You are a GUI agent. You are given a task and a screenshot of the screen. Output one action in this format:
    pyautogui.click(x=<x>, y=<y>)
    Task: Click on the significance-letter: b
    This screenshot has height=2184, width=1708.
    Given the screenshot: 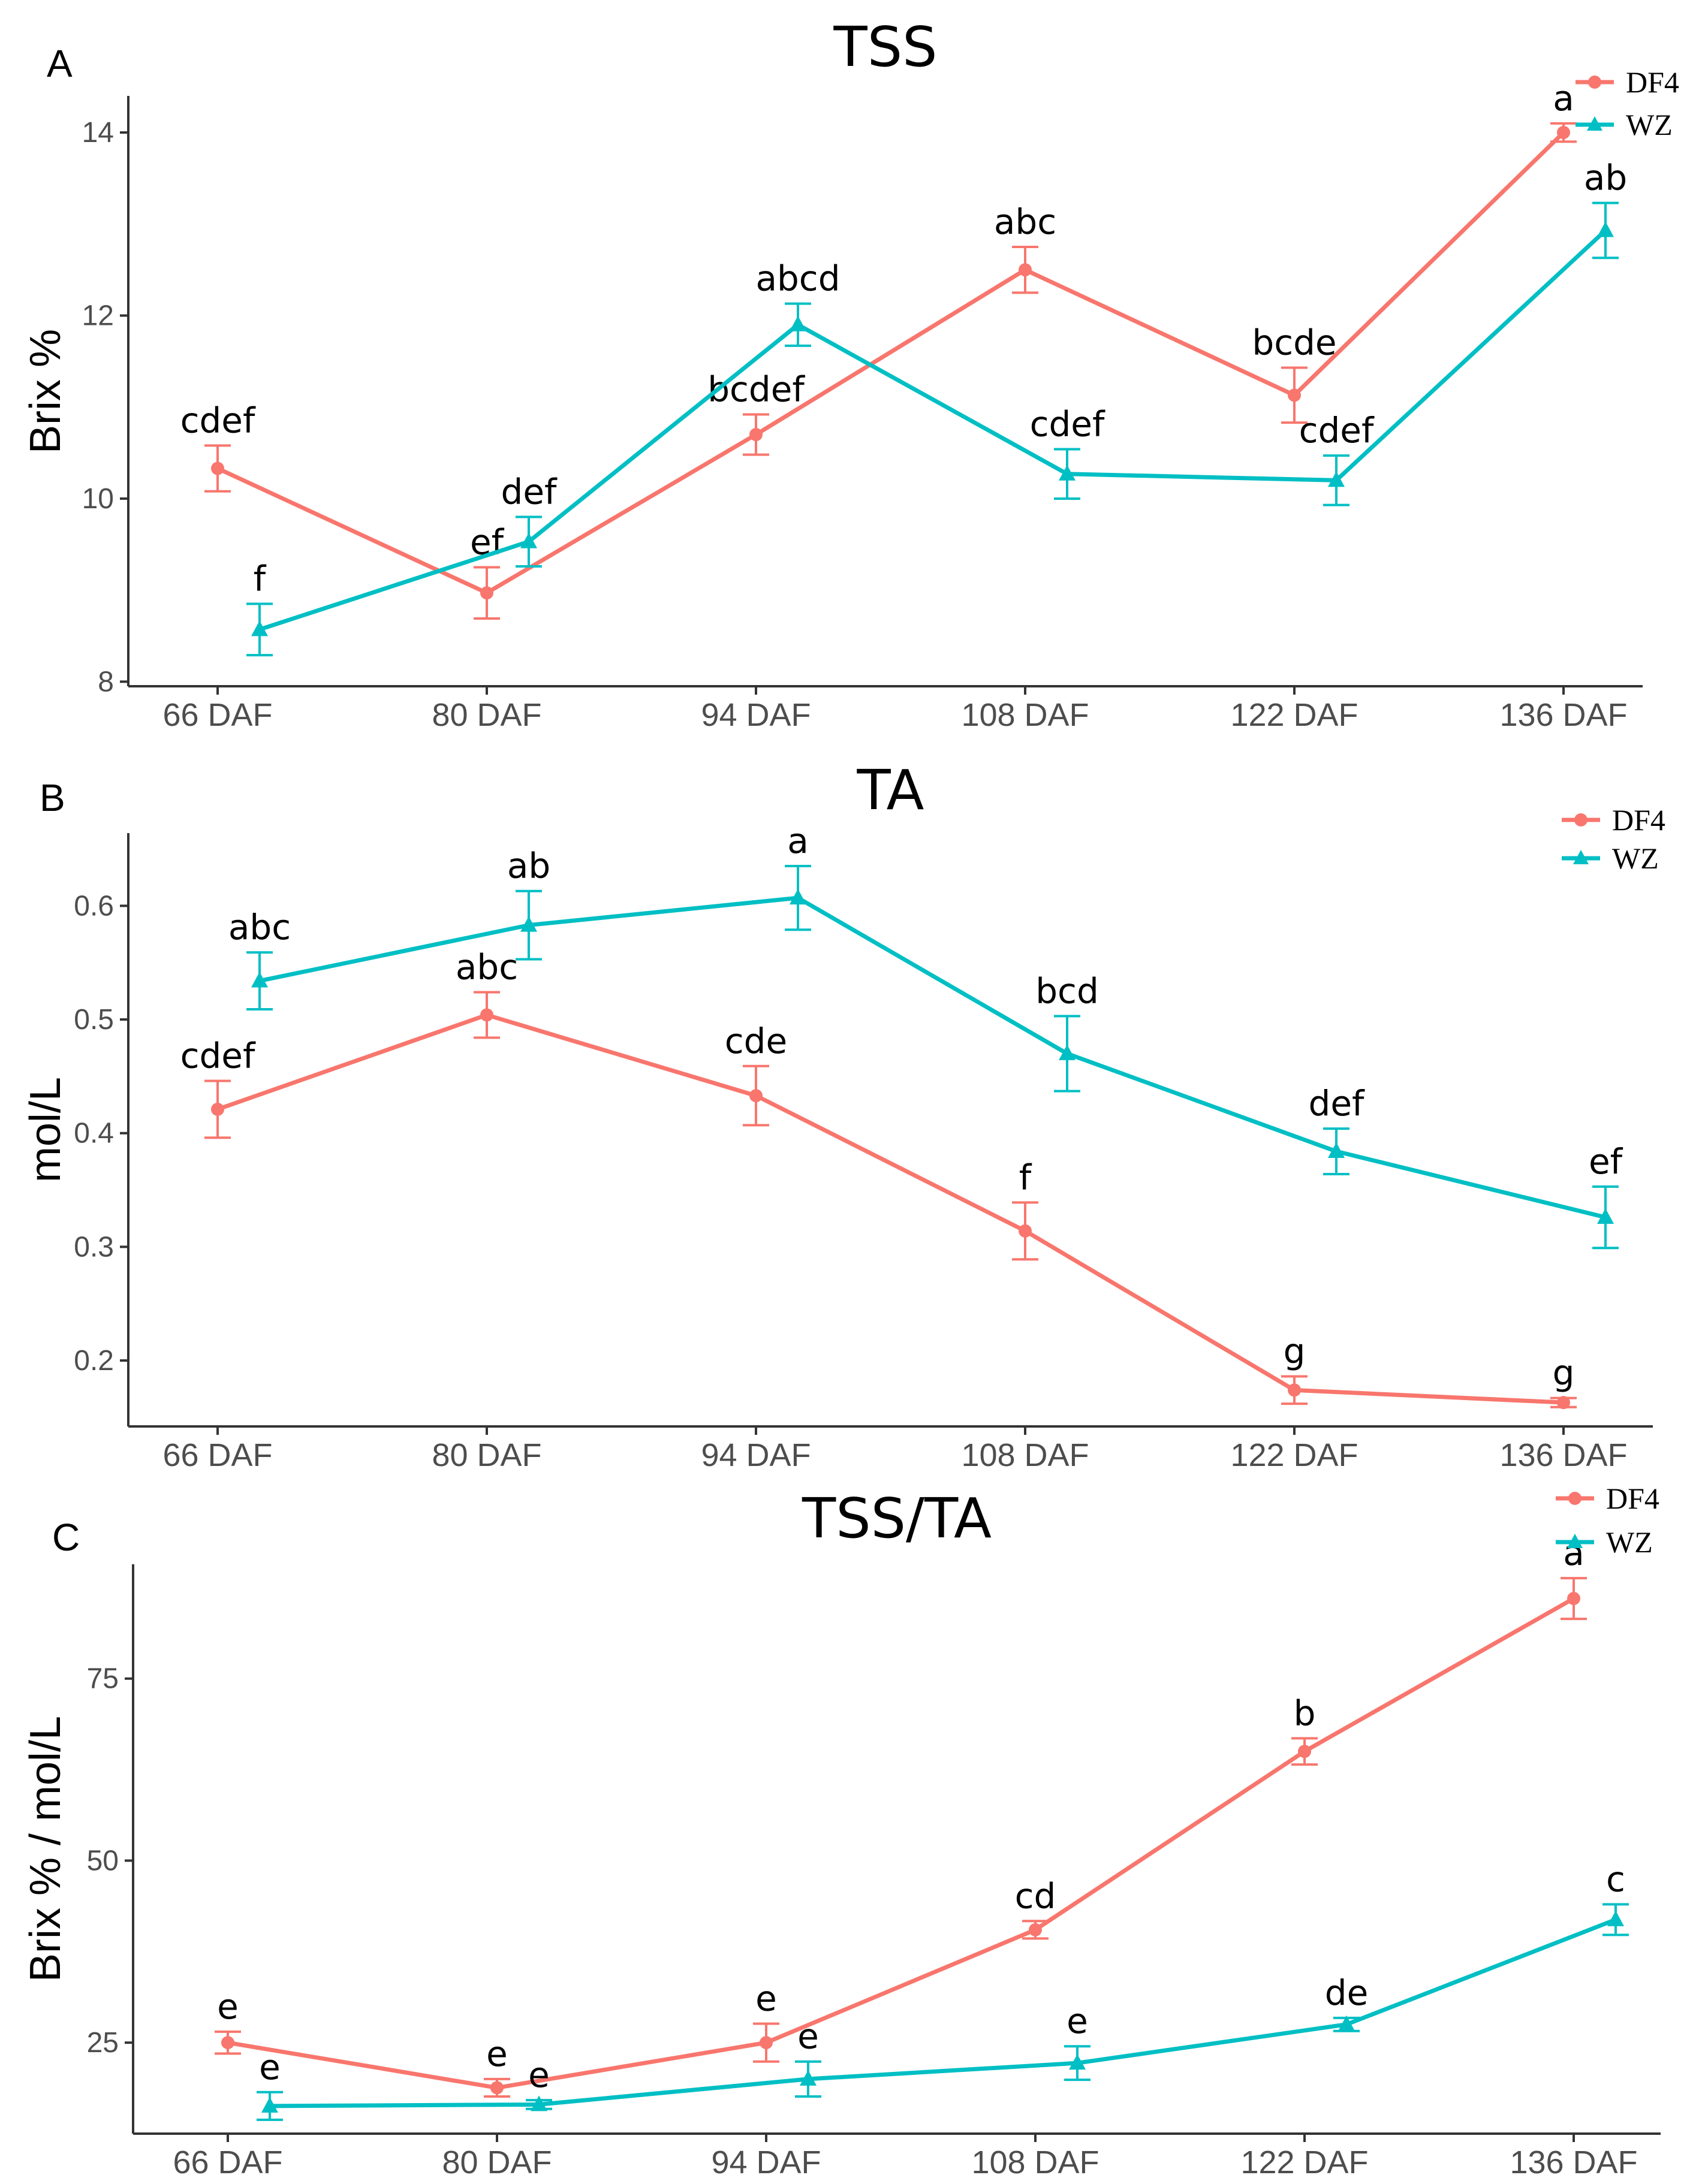 What is the action you would take?
    pyautogui.click(x=1305, y=1713)
    